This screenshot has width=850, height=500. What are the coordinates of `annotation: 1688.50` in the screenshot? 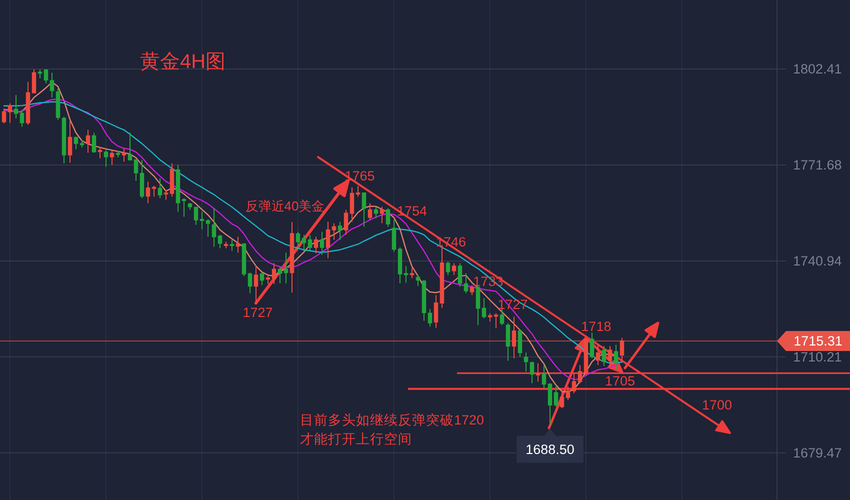 It's located at (550, 450).